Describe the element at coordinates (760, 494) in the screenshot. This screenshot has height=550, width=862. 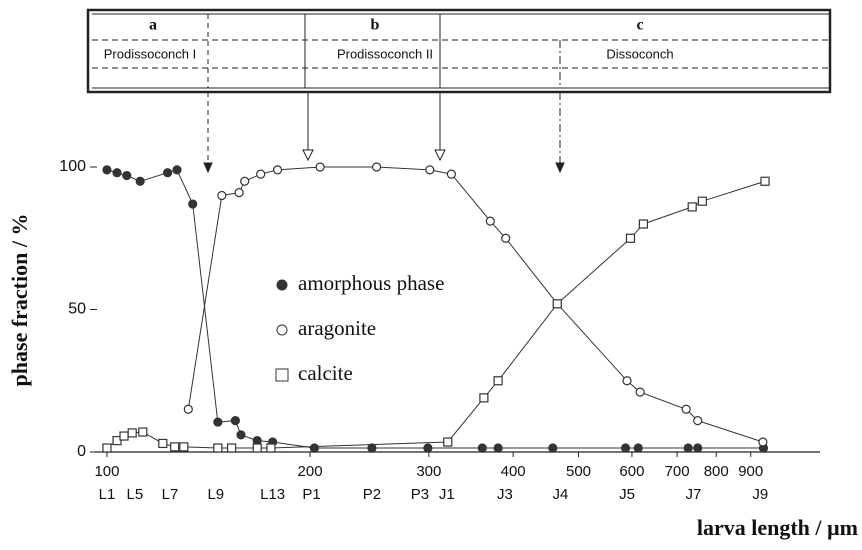
I see `stage-tick-label: J9` at that location.